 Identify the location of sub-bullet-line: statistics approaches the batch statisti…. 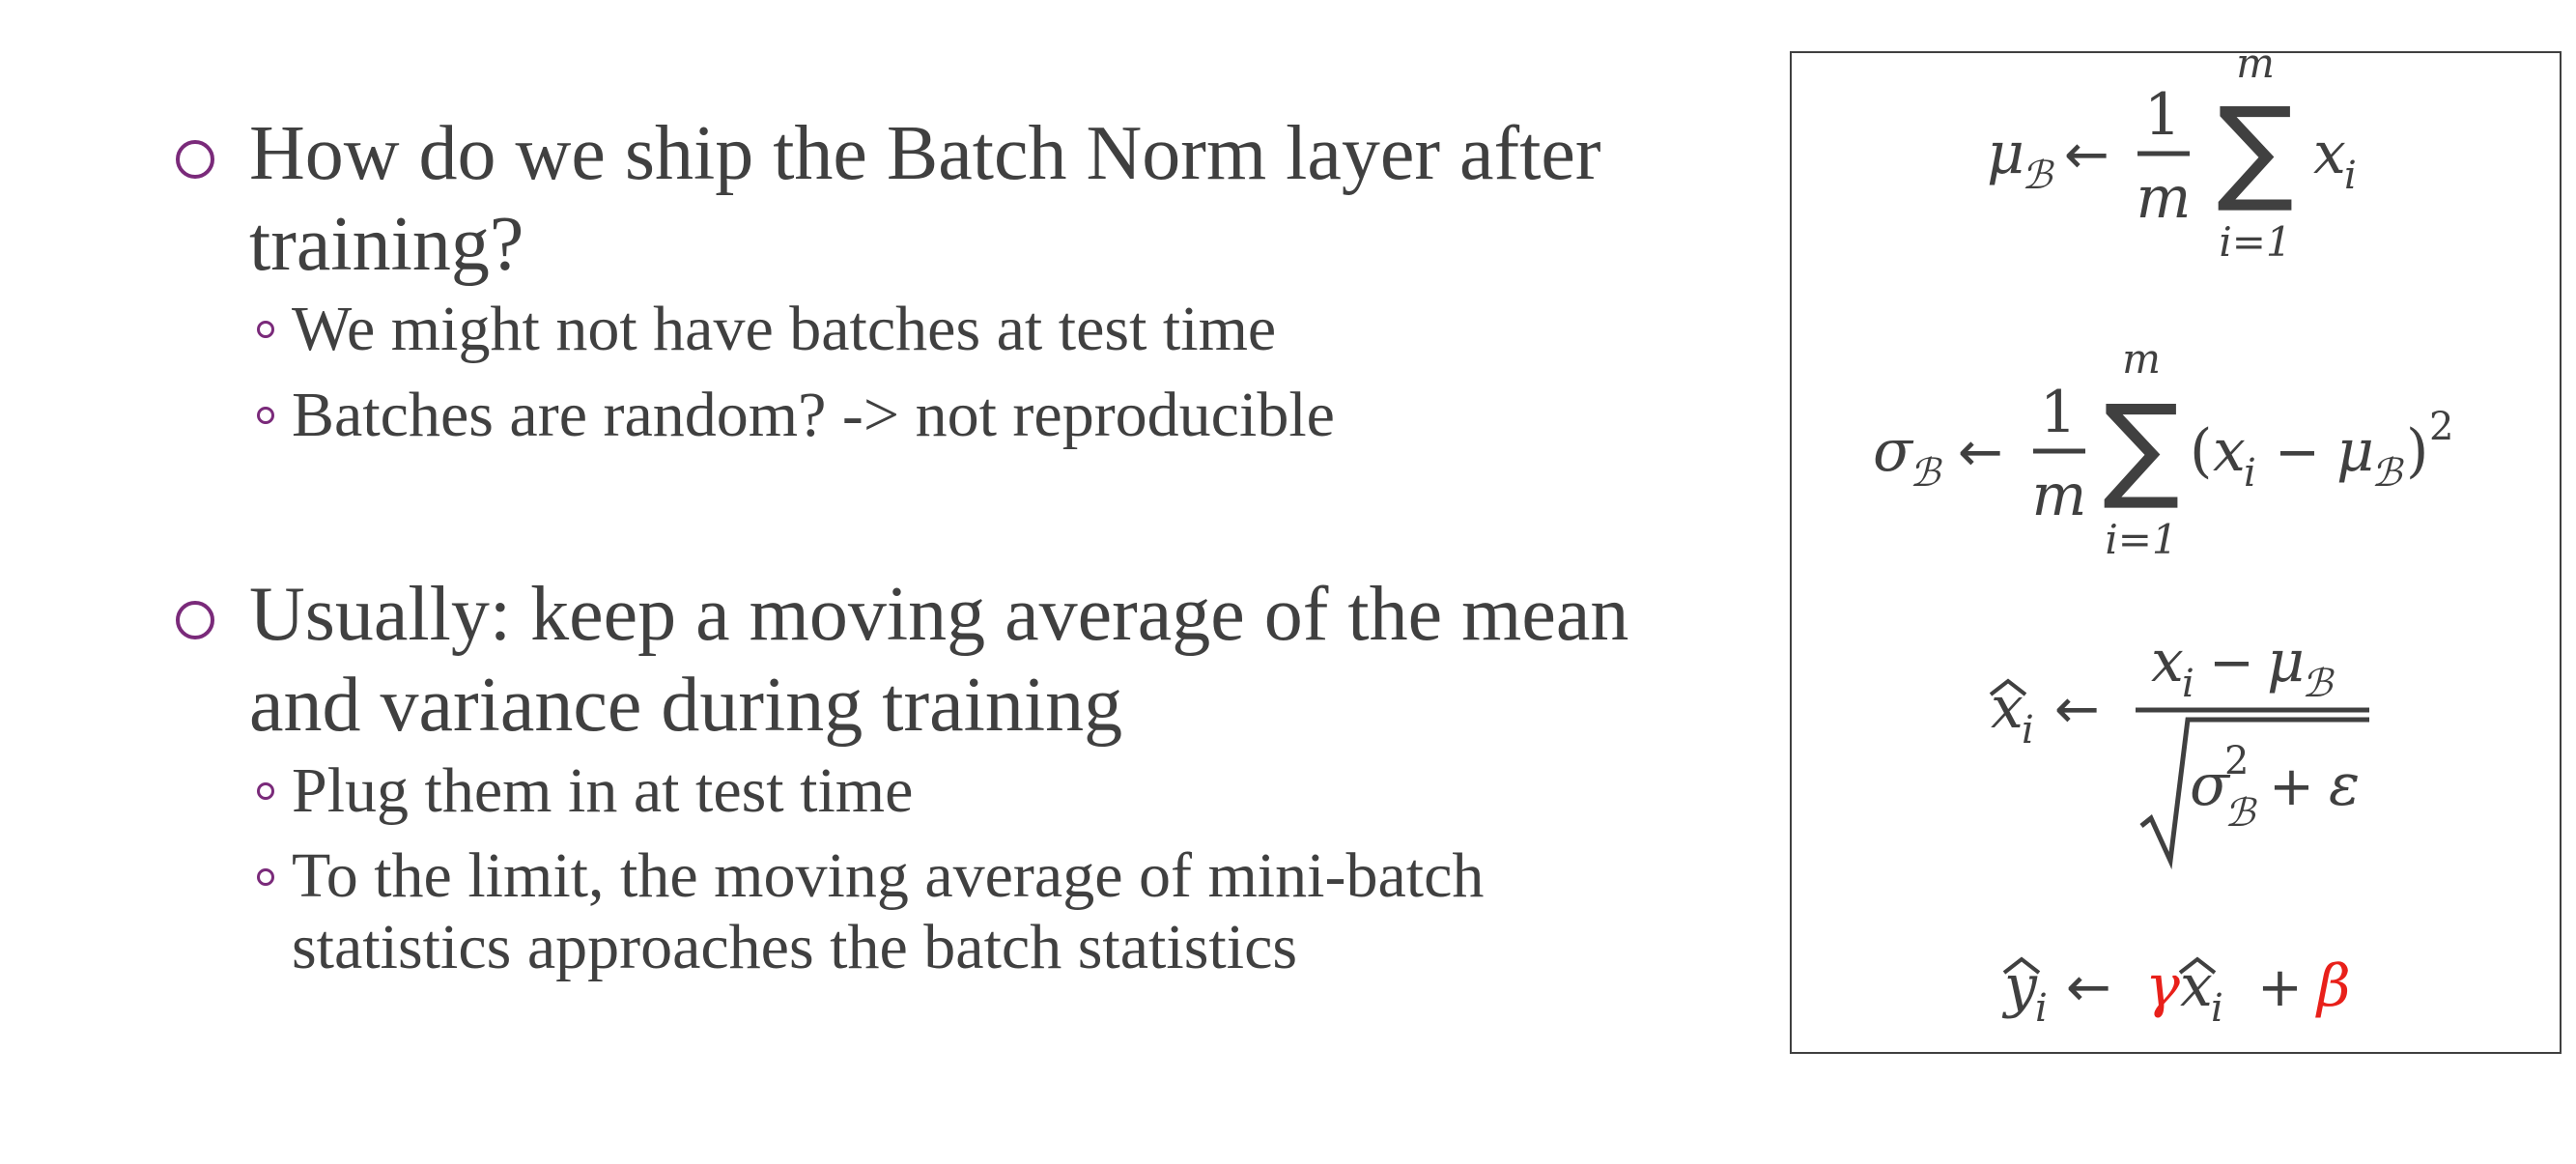
(795, 947).